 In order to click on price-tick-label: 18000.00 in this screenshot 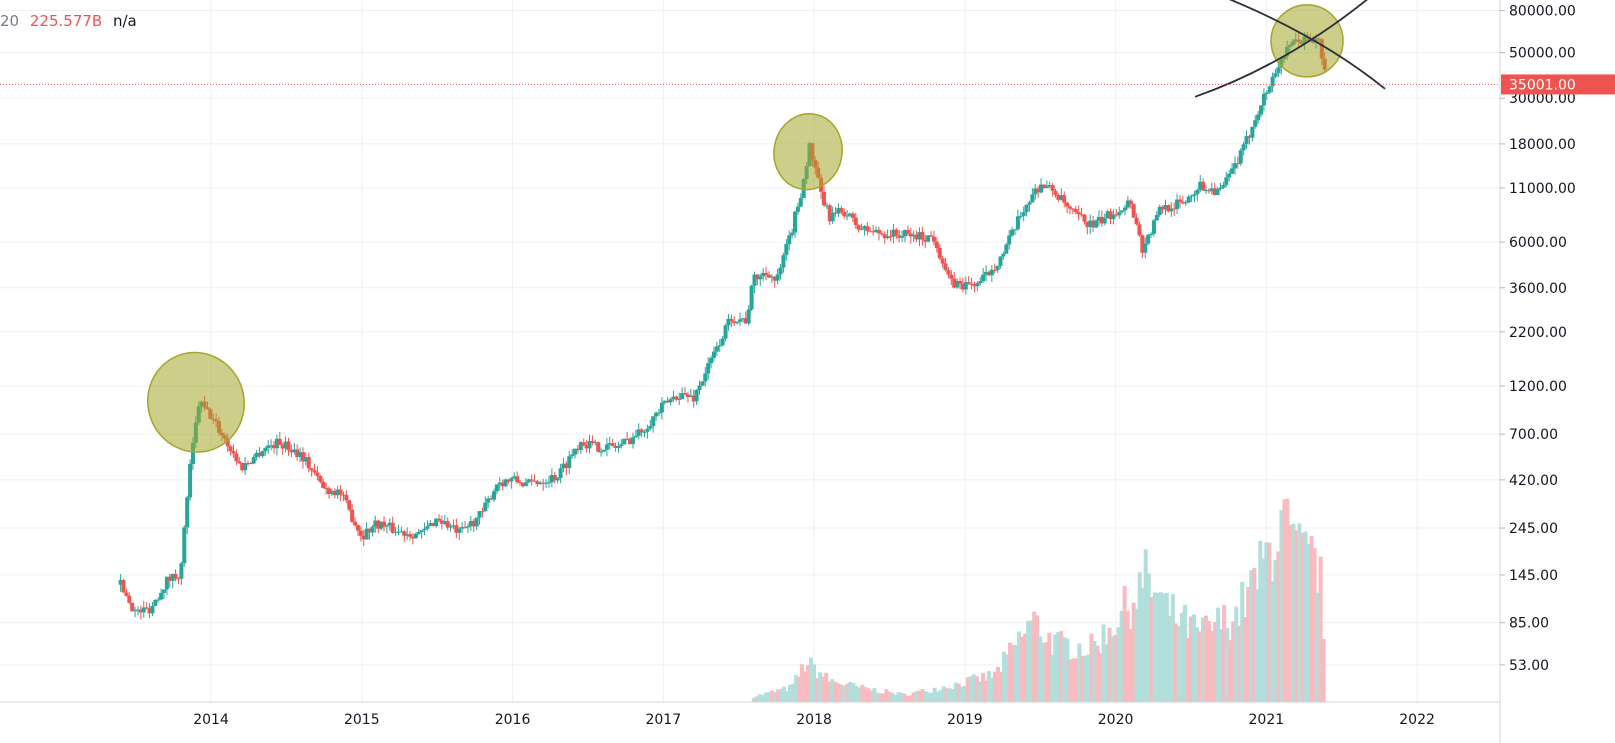, I will do `click(1542, 145)`.